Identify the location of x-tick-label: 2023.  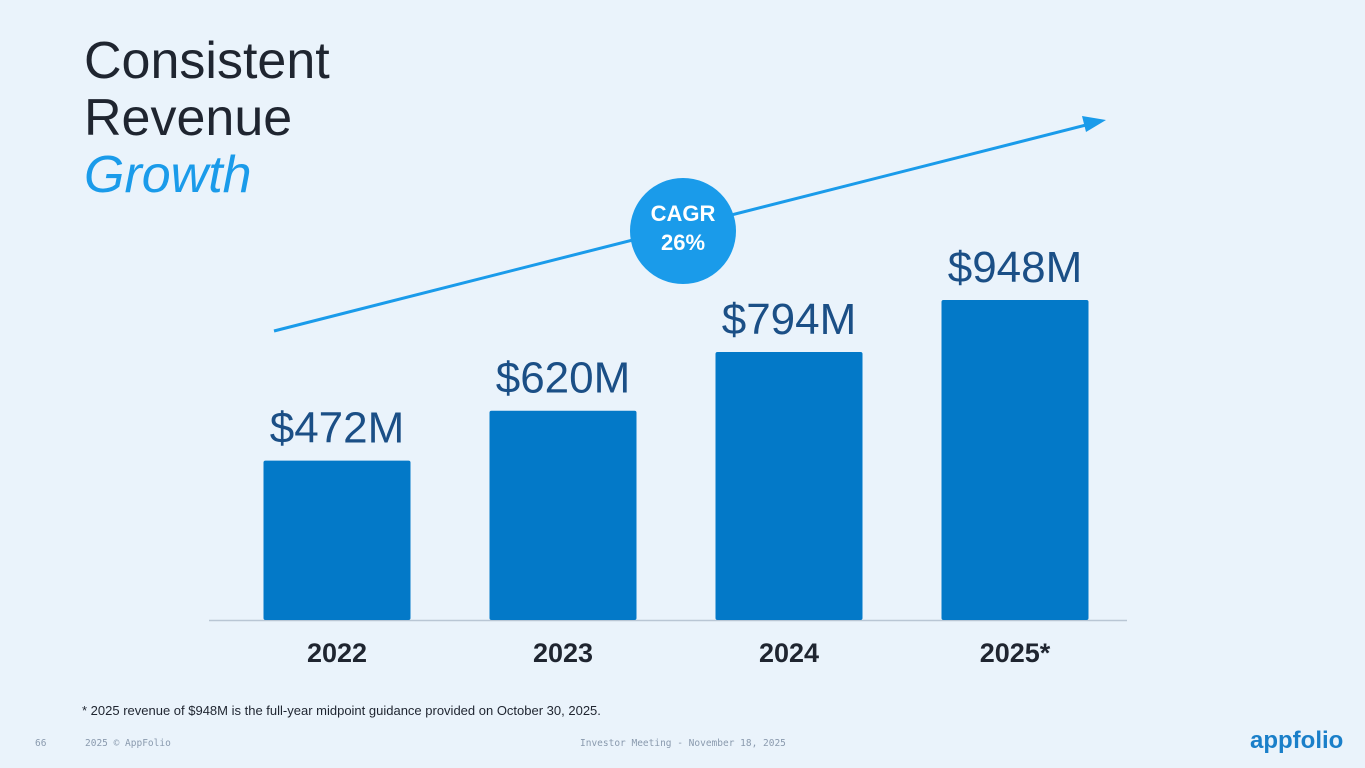
(563, 653).